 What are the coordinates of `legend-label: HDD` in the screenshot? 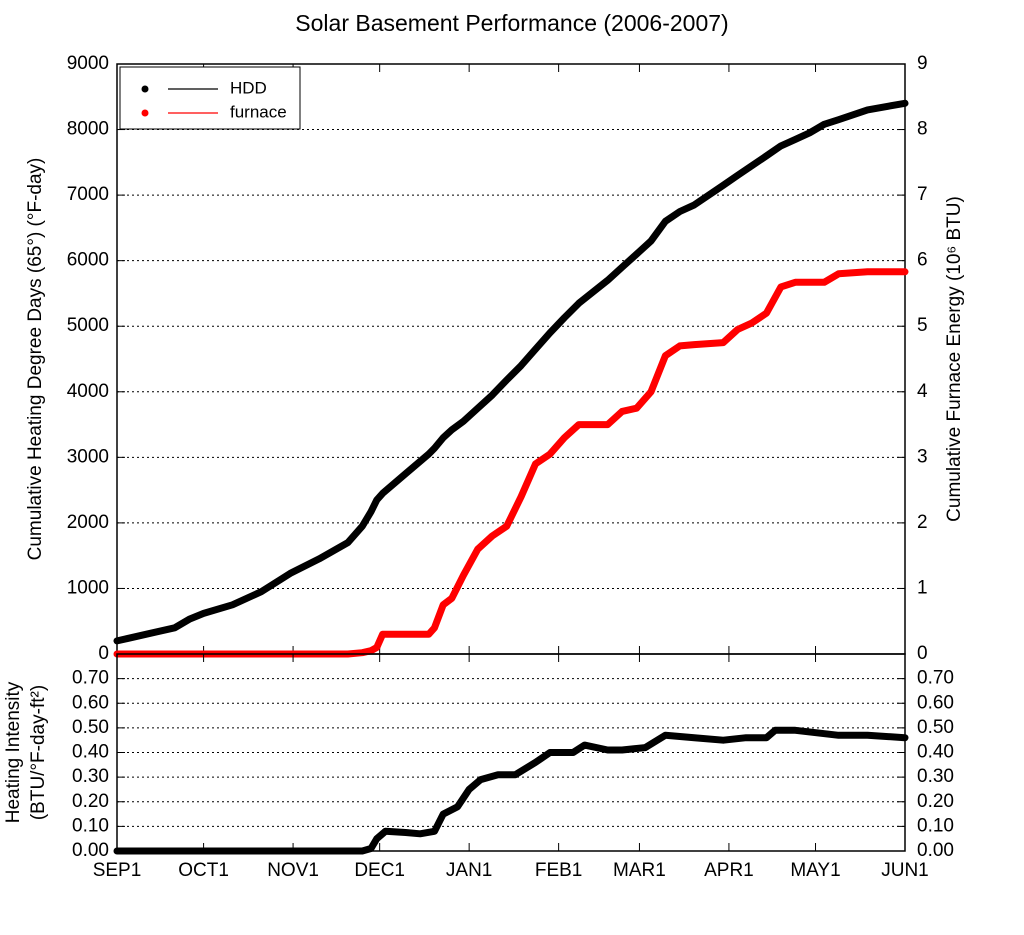 It's located at (248, 87).